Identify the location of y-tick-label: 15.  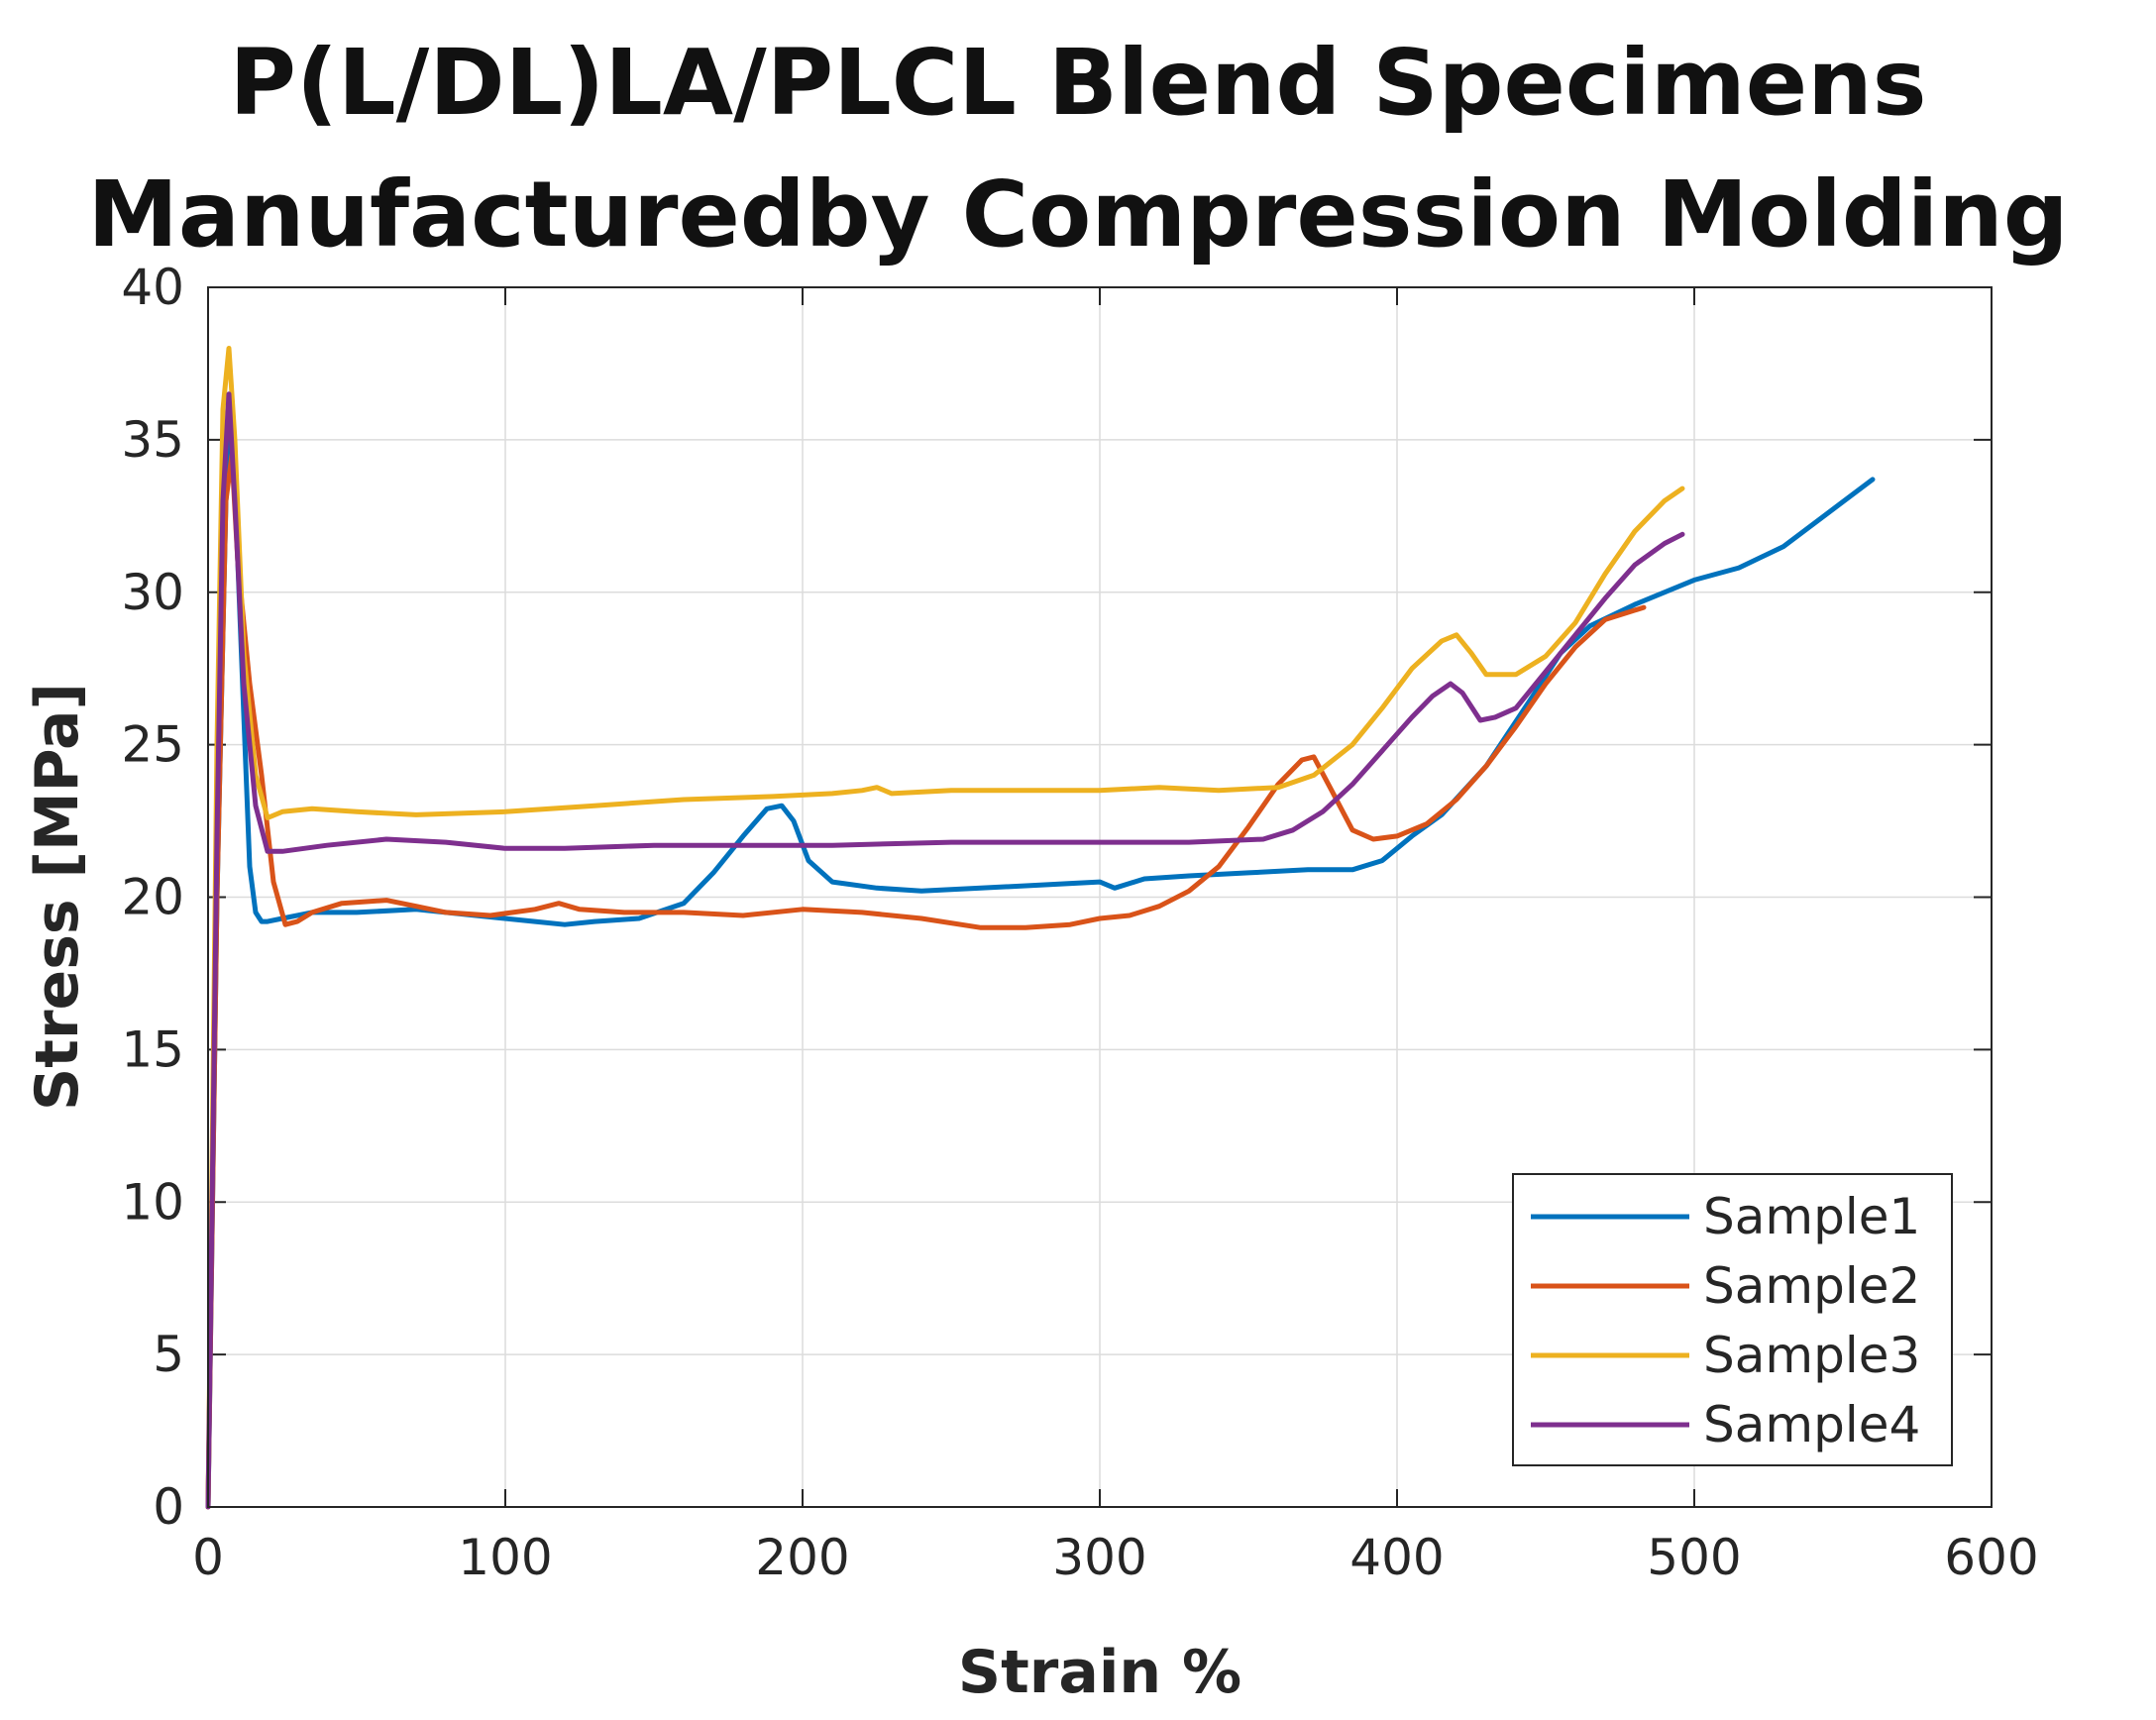
(152, 1049).